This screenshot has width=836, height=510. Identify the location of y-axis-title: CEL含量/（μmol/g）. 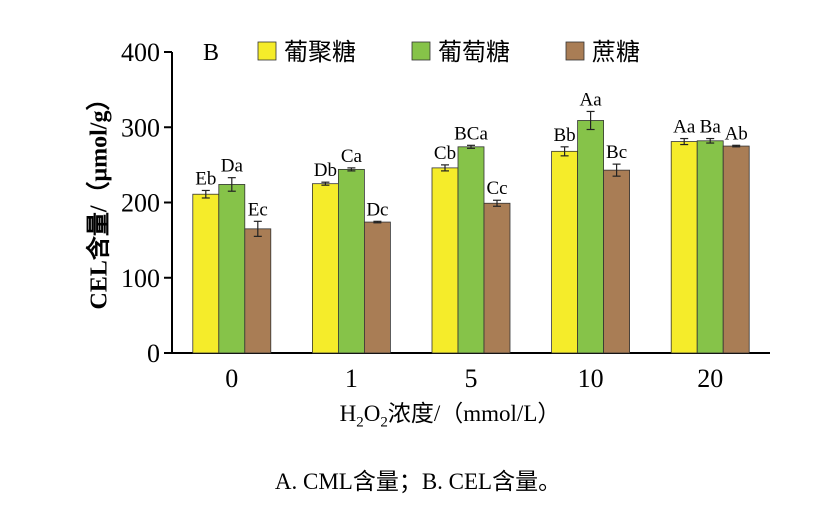
(99, 198).